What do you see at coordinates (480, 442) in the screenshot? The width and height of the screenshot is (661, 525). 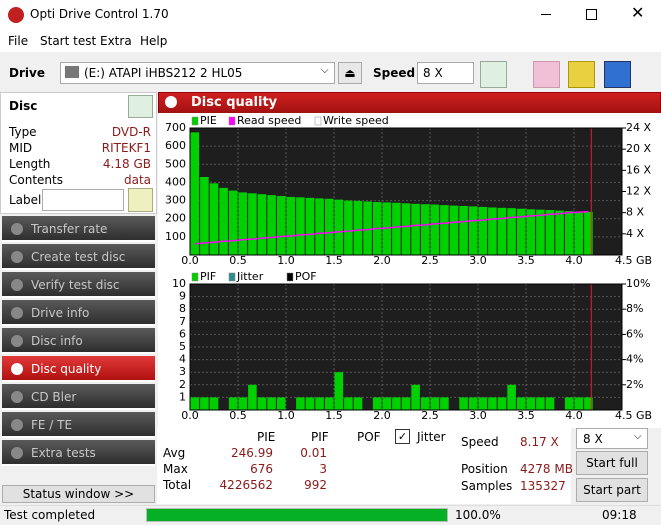 I see `info-key: Speed` at bounding box center [480, 442].